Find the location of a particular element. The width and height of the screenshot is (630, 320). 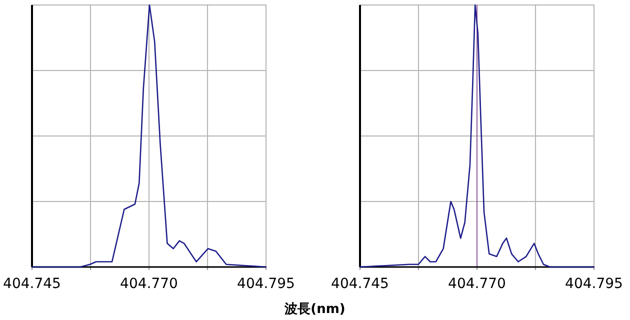

x-axis-title: 波長(nm) is located at coordinates (315, 309).